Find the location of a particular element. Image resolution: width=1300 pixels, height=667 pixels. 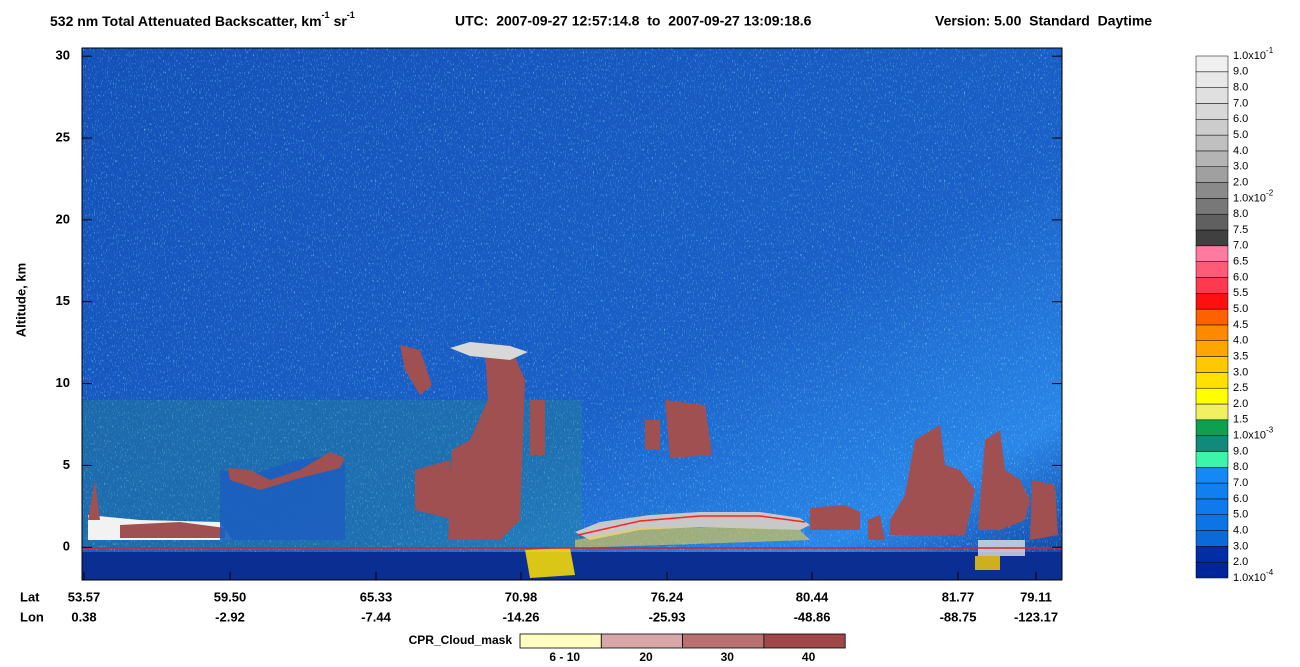

colorbar-label: 4.5 is located at coordinates (1240, 325).